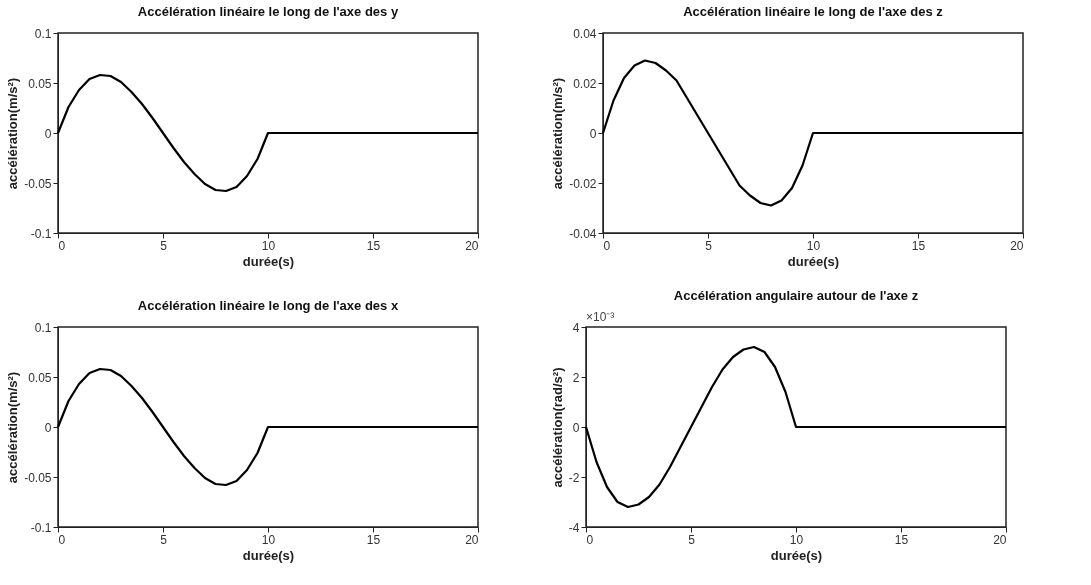 The image size is (1091, 585). Describe the element at coordinates (268, 11) in the screenshot. I see `chart-title: Accélération linéaire le long de l'axe des y` at that location.